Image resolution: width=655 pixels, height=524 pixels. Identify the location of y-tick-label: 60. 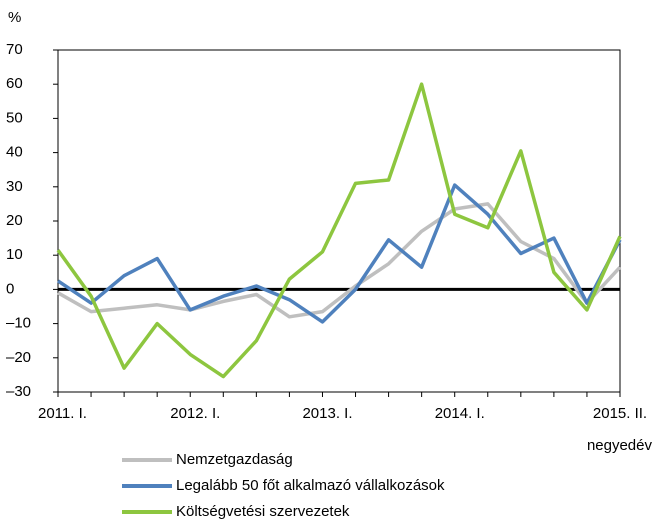
(14, 83).